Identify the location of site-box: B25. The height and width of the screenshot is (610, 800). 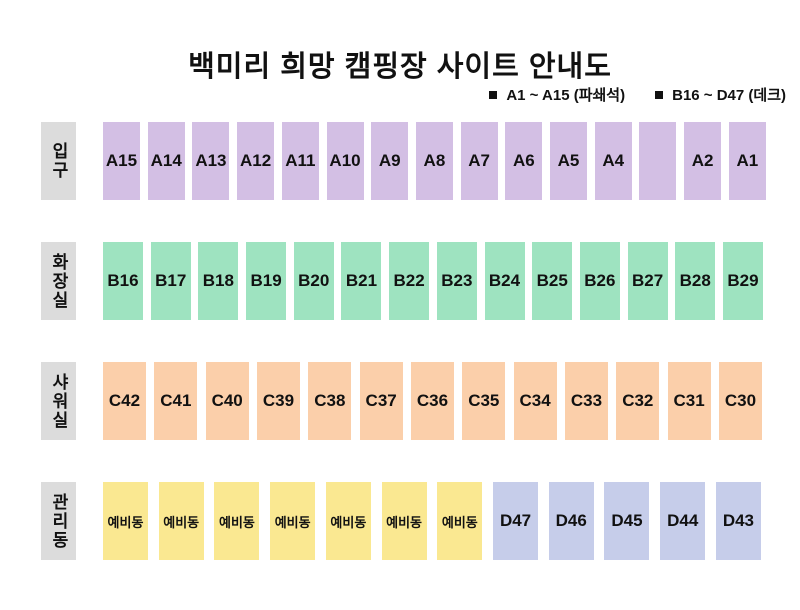
(552, 281).